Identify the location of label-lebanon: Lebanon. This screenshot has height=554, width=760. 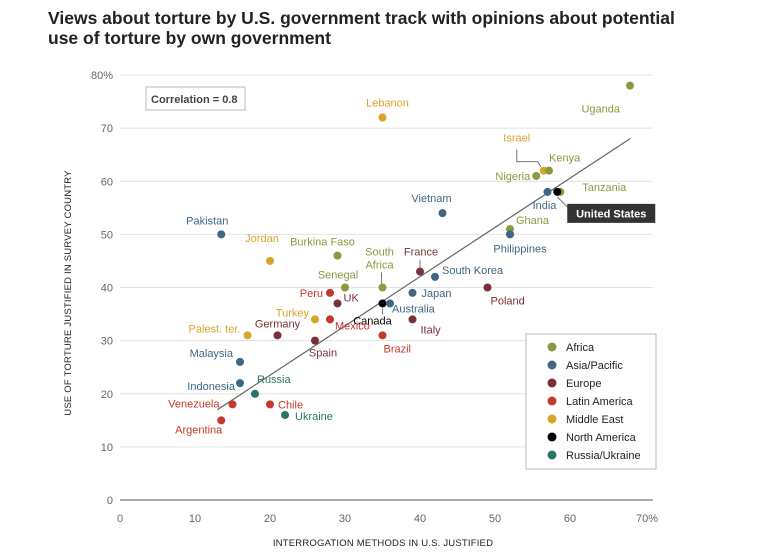
(387, 104).